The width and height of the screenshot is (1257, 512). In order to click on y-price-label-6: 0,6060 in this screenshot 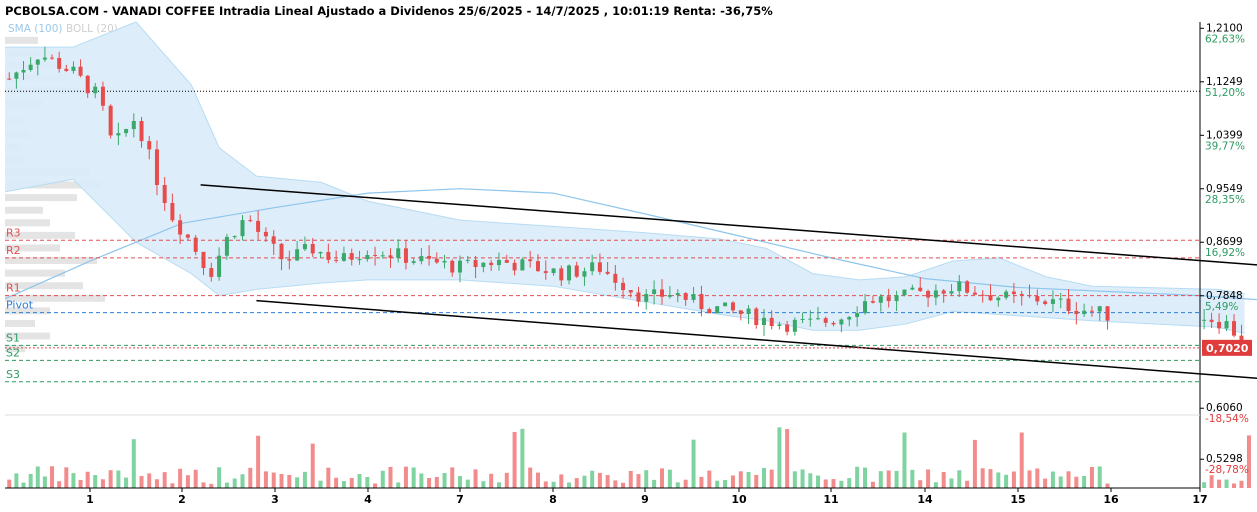, I will do `click(1224, 408)`.